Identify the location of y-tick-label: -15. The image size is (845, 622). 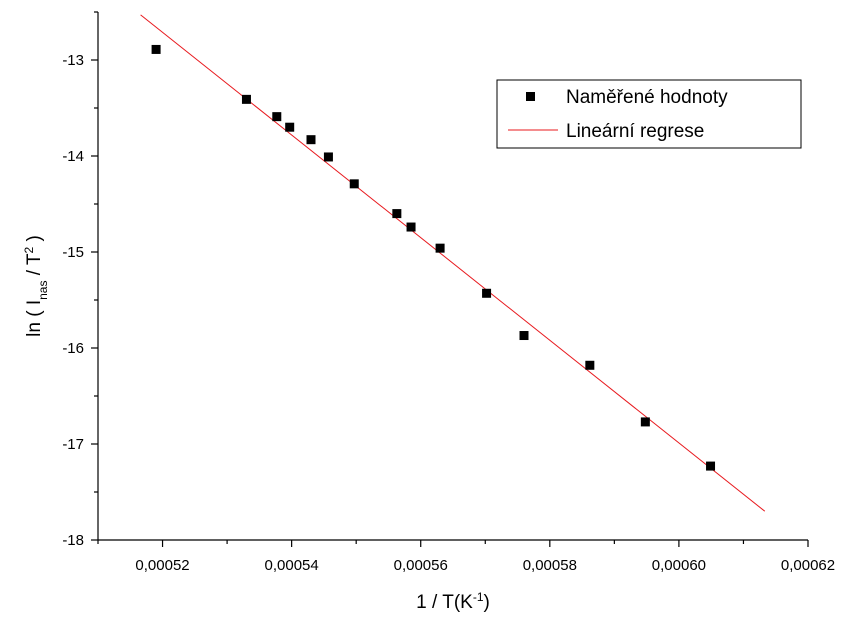
(73, 252).